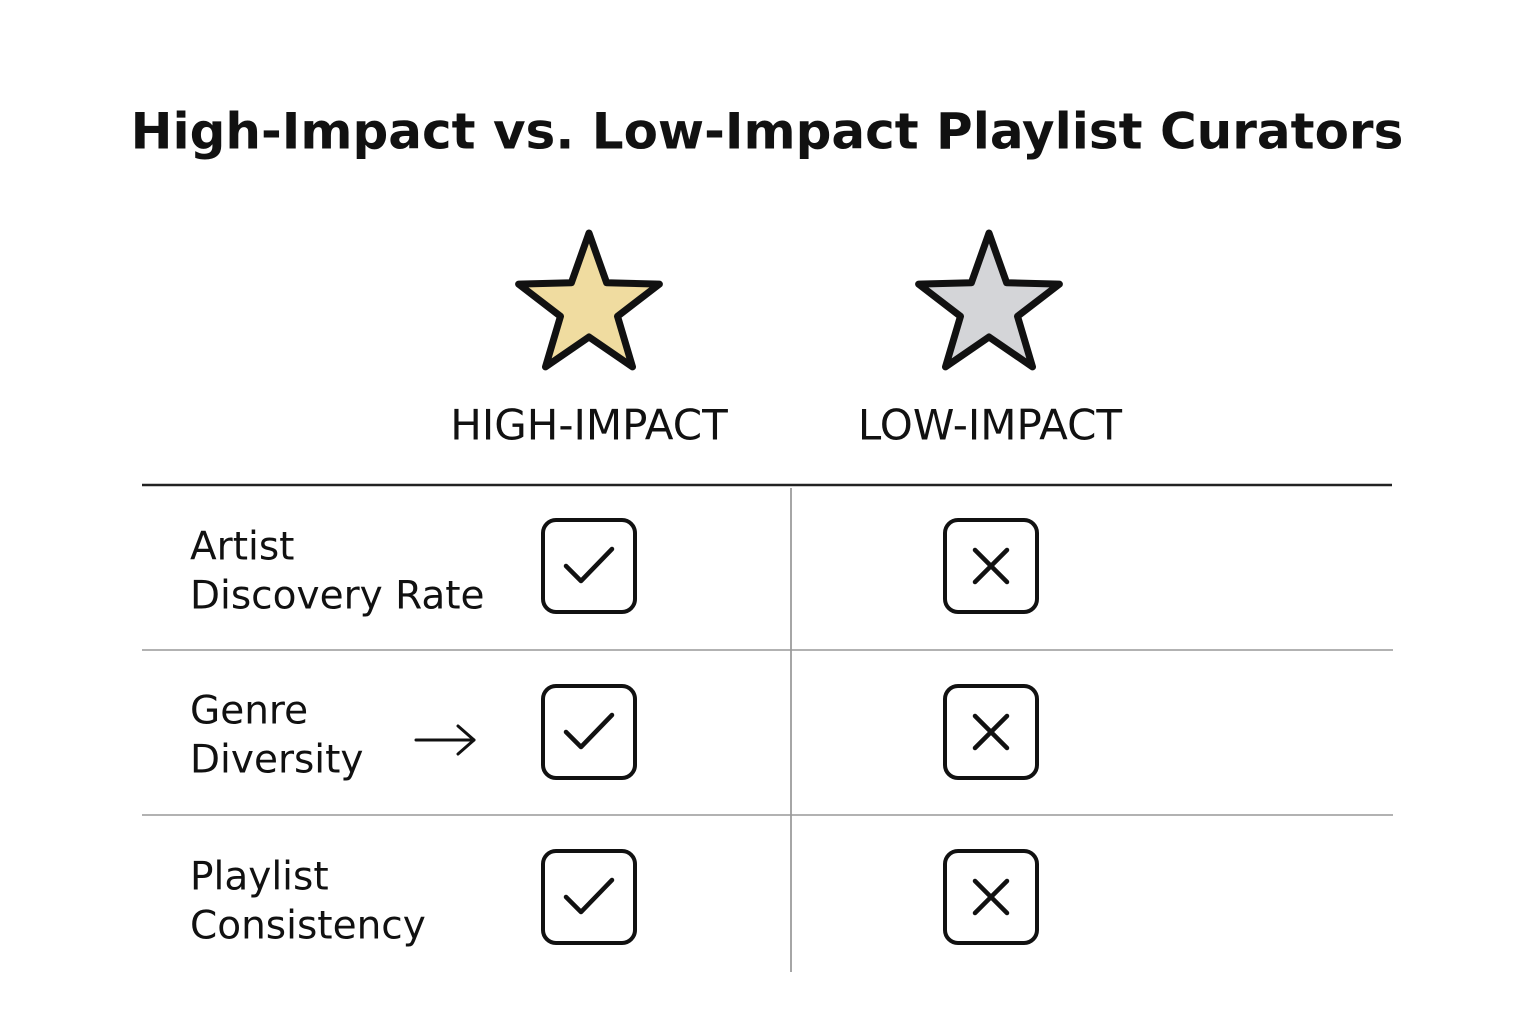  I want to click on row-label: Diversity, so click(277, 760).